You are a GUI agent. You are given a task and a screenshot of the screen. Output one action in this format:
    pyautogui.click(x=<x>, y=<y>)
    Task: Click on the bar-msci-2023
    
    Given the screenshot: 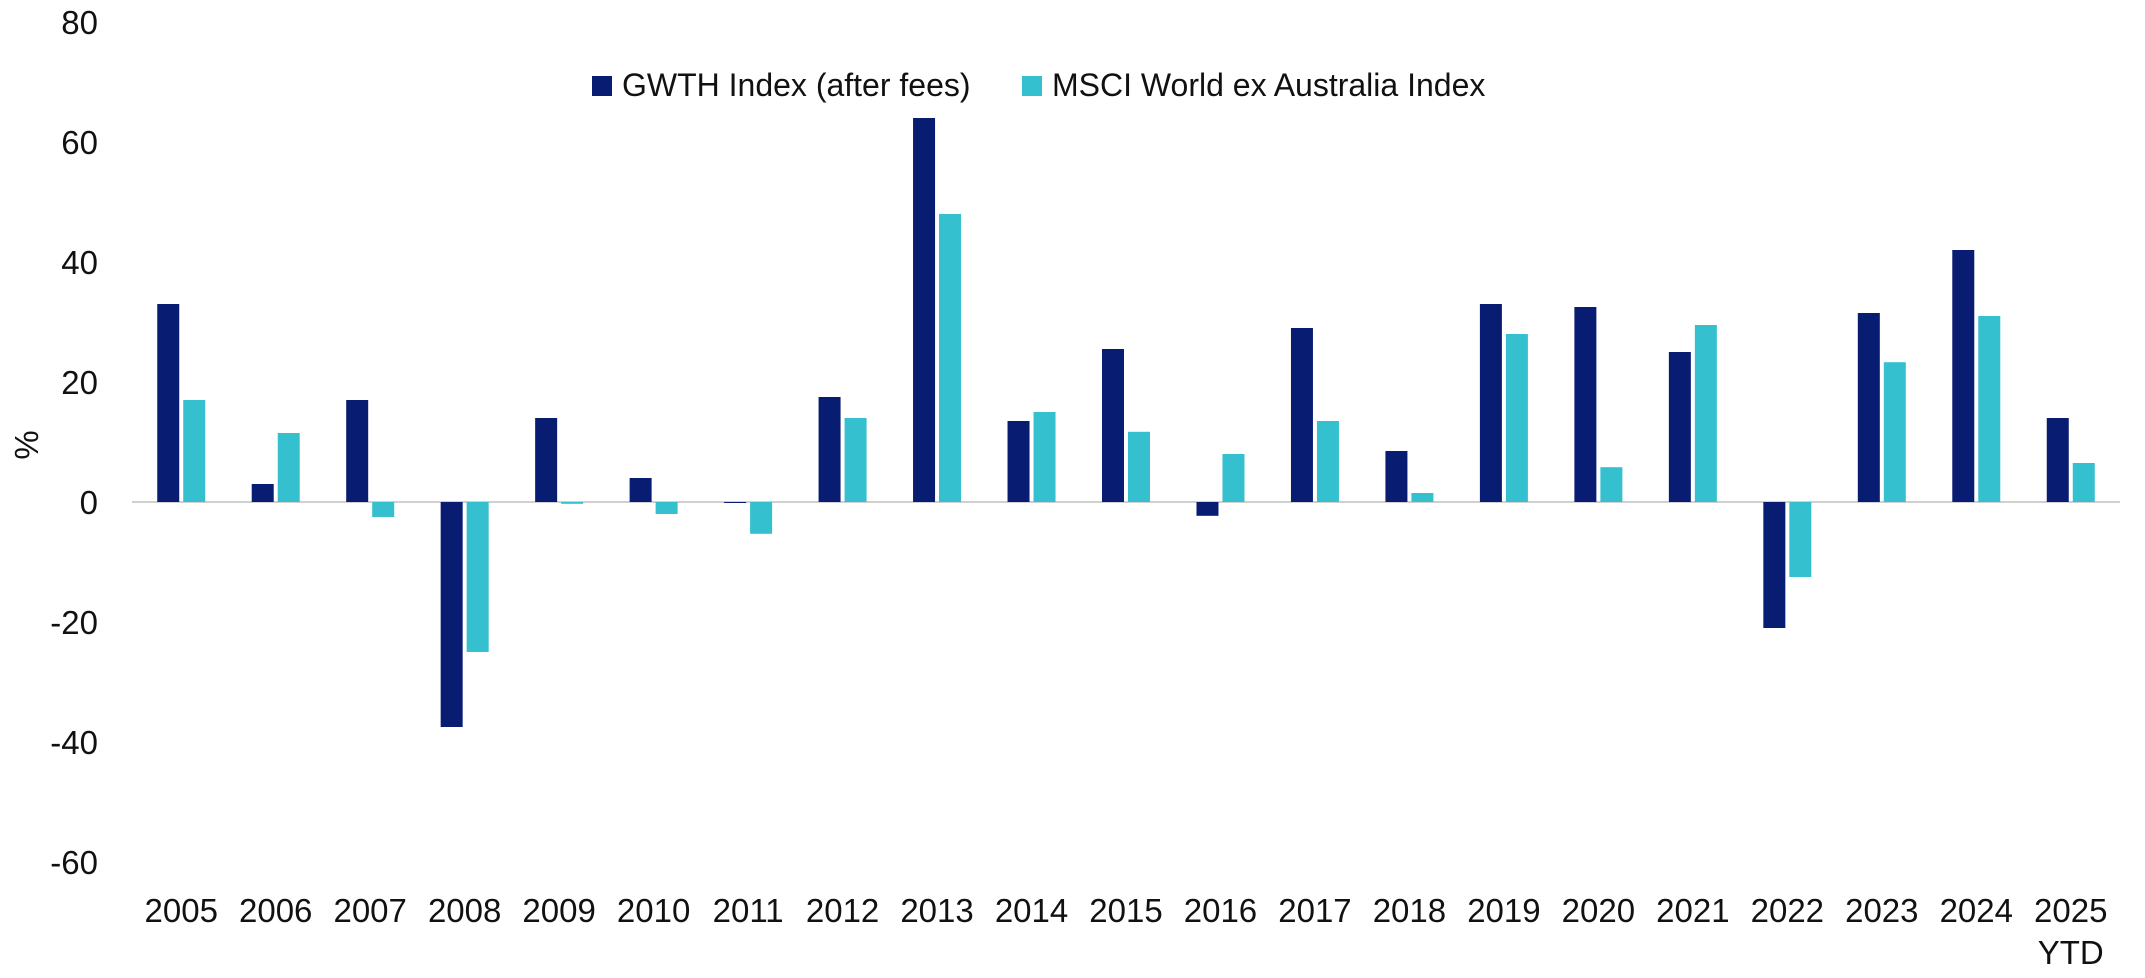 What is the action you would take?
    pyautogui.click(x=1894, y=432)
    